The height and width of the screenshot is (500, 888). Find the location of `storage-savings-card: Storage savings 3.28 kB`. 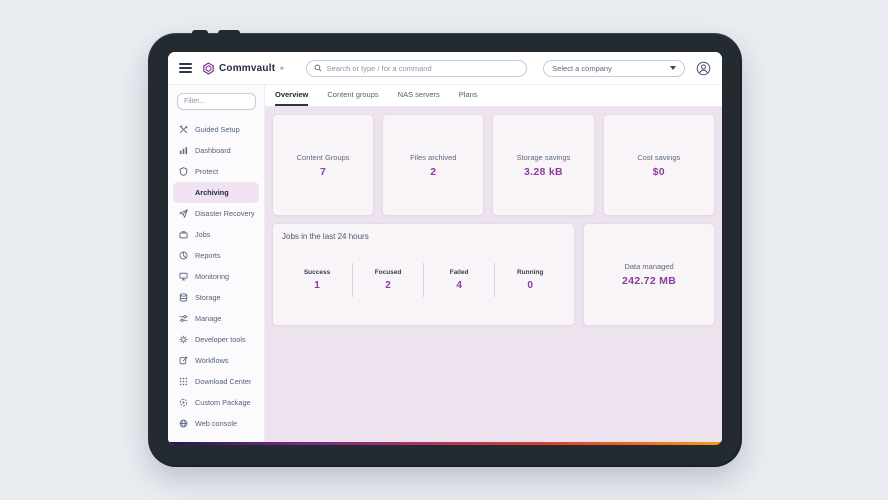

storage-savings-card: Storage savings 3.28 kB is located at coordinates (543, 165).